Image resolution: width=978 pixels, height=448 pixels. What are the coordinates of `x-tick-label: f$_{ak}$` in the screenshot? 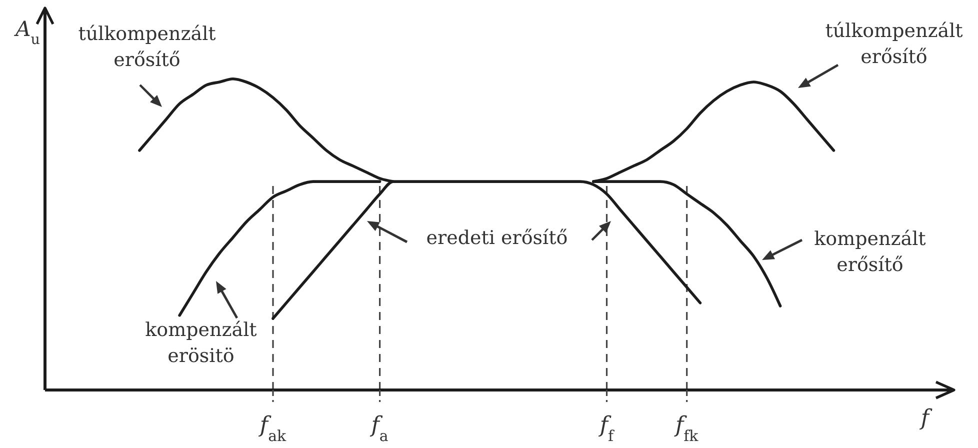 It's located at (272, 429).